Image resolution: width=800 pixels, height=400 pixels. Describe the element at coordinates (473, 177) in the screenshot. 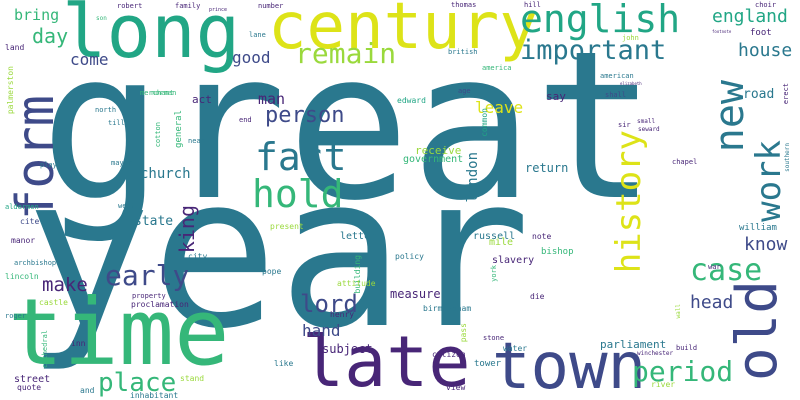

I see `word-london: london` at that location.